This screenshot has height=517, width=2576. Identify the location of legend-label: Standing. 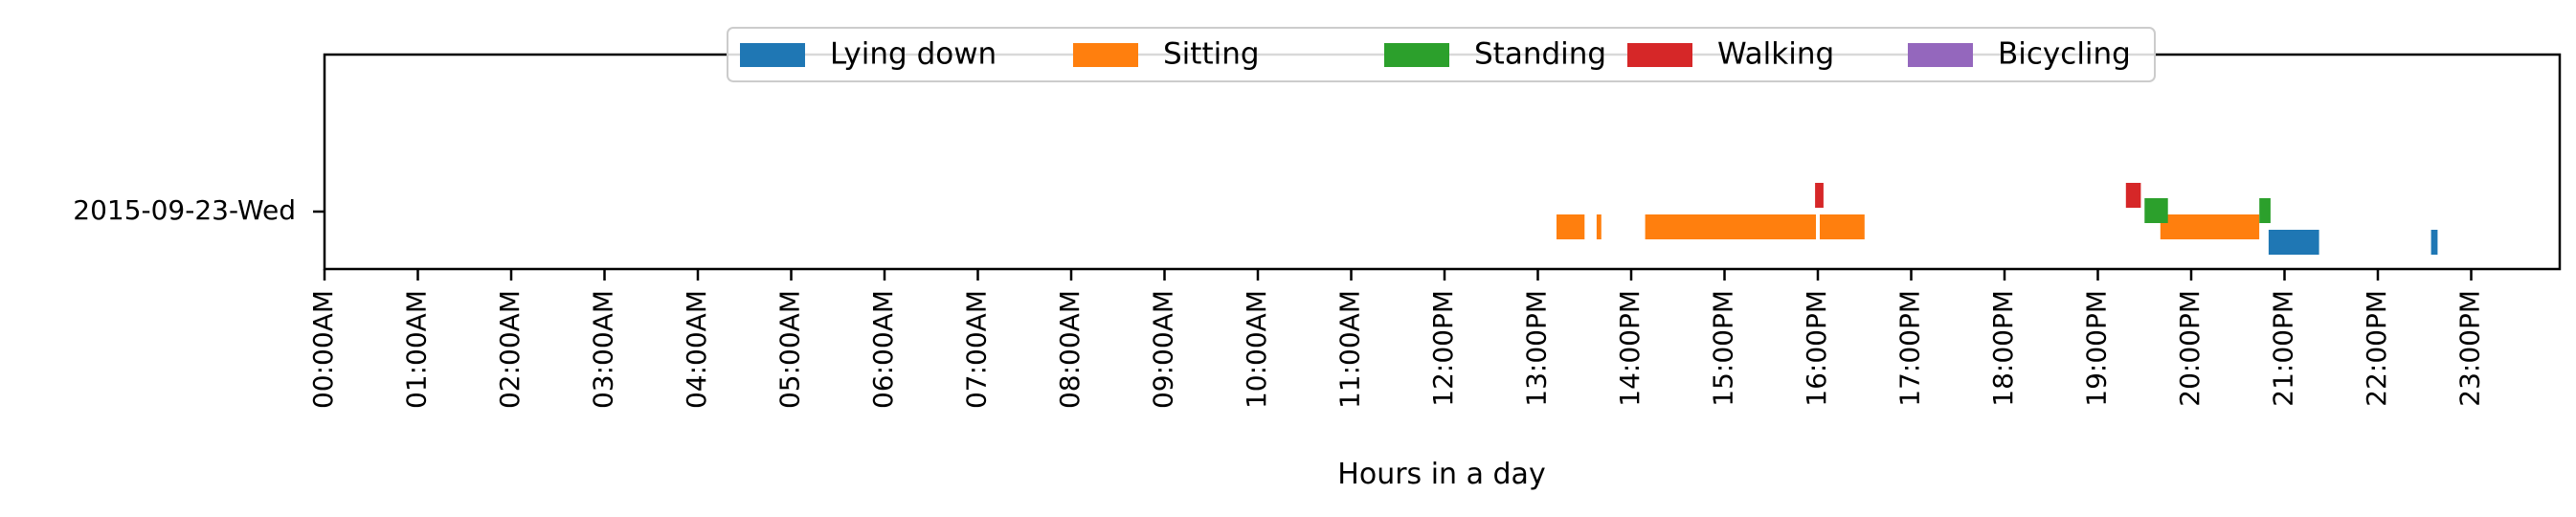
(1540, 54).